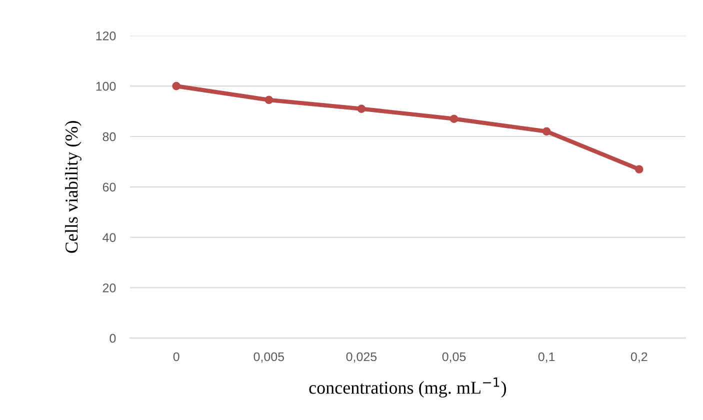 The image size is (703, 420). What do you see at coordinates (109, 237) in the screenshot?
I see `y-tick-label: 40` at bounding box center [109, 237].